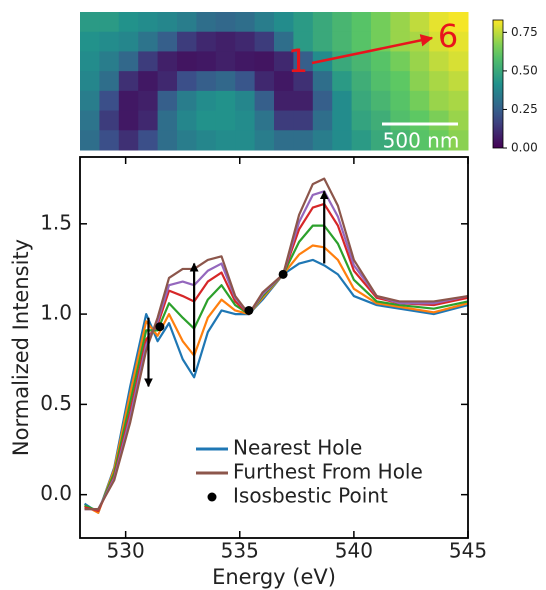 This screenshot has width=546, height=590. Describe the element at coordinates (297, 448) in the screenshot. I see `legend-label: Nearest Hole` at that location.